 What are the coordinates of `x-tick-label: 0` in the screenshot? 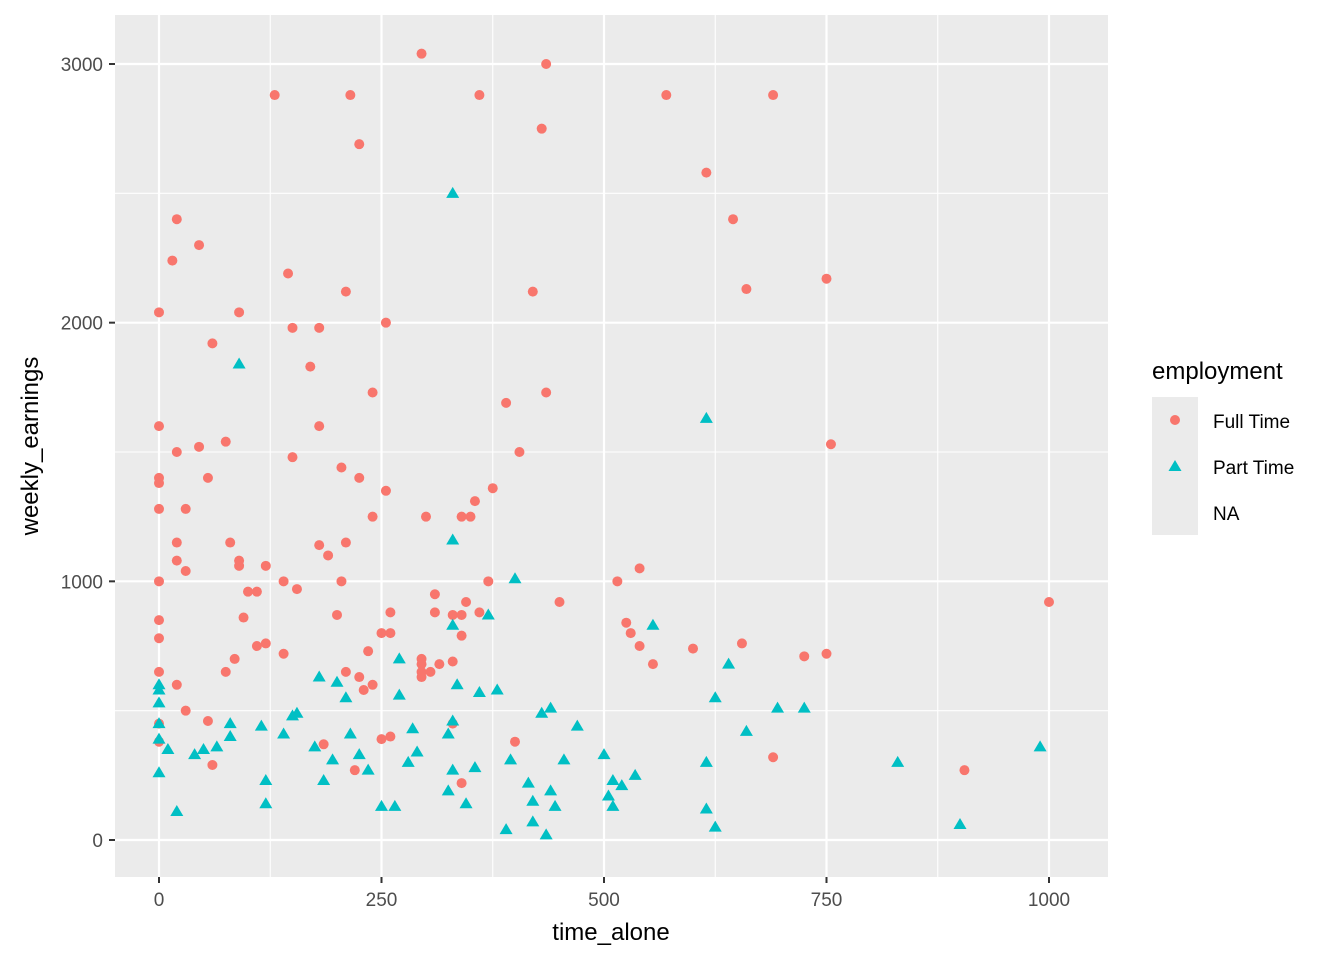 It's located at (159, 900).